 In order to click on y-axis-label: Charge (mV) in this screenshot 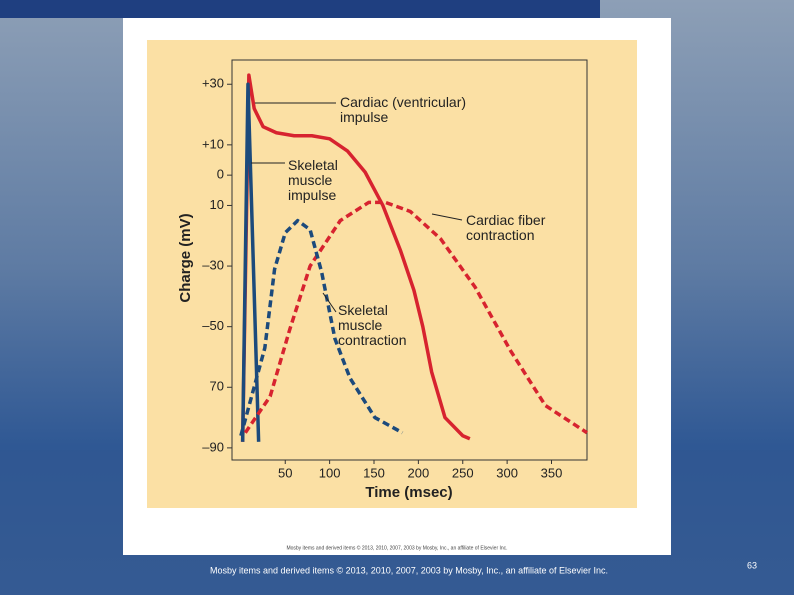, I will do `click(185, 257)`.